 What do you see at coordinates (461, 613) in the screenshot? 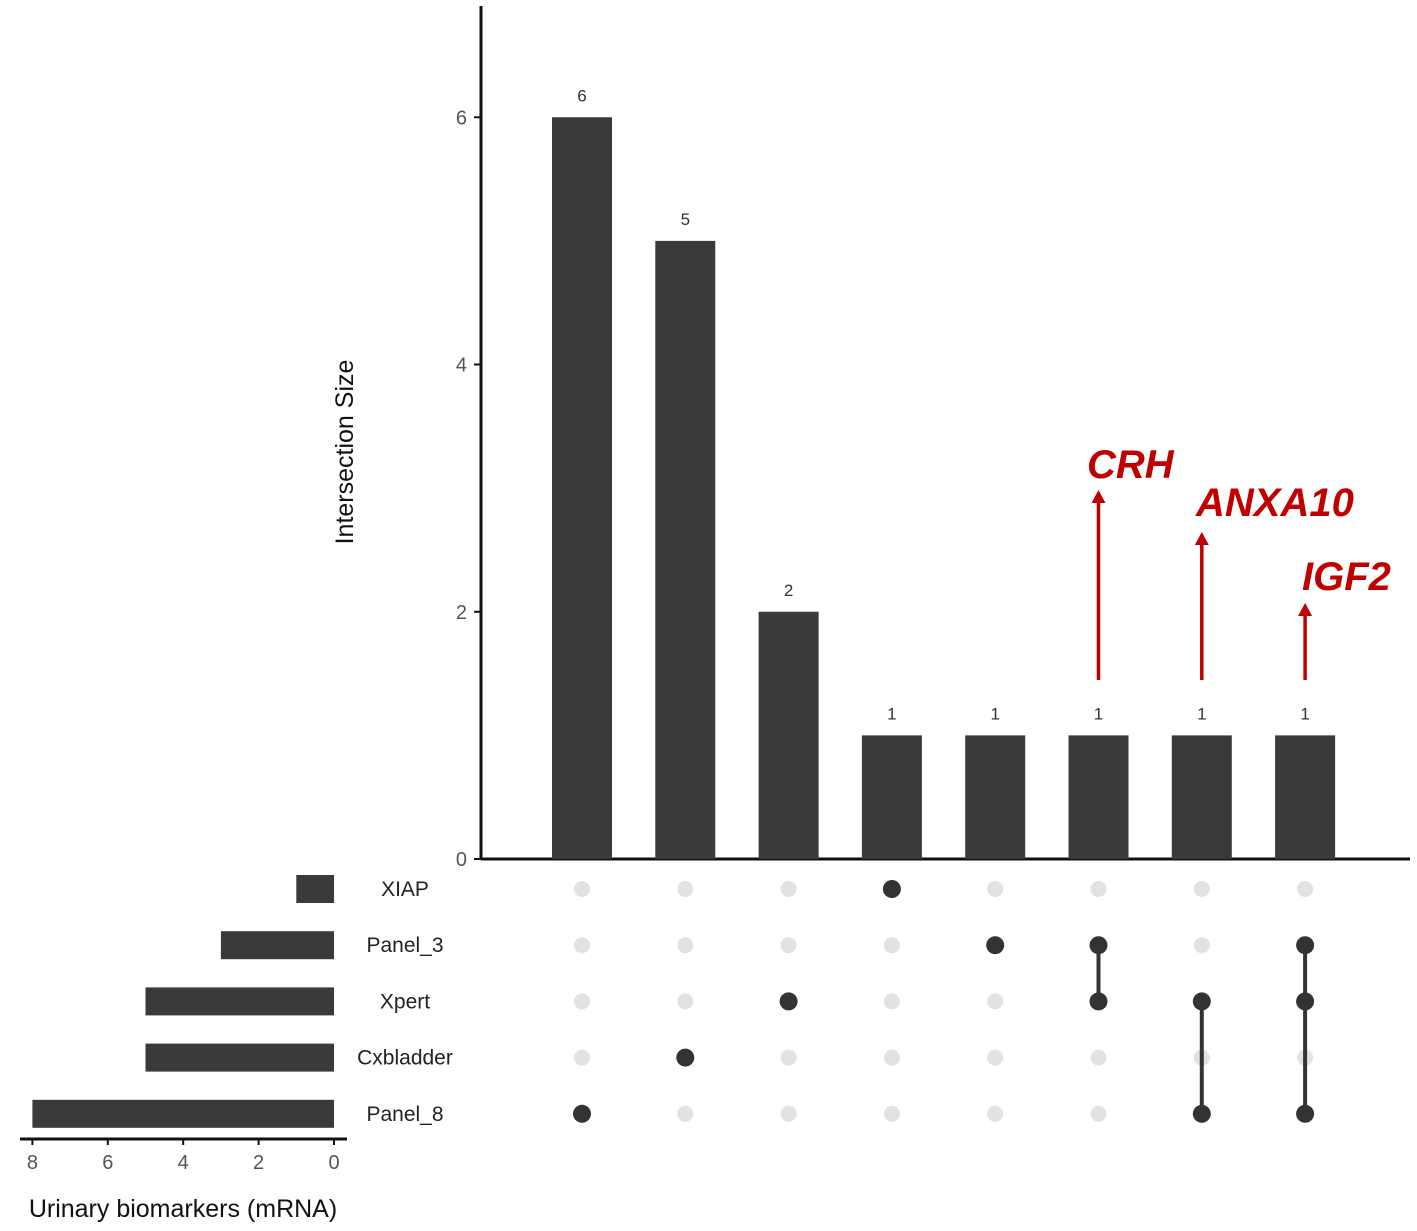
I see `y-tick-label: 2` at bounding box center [461, 613].